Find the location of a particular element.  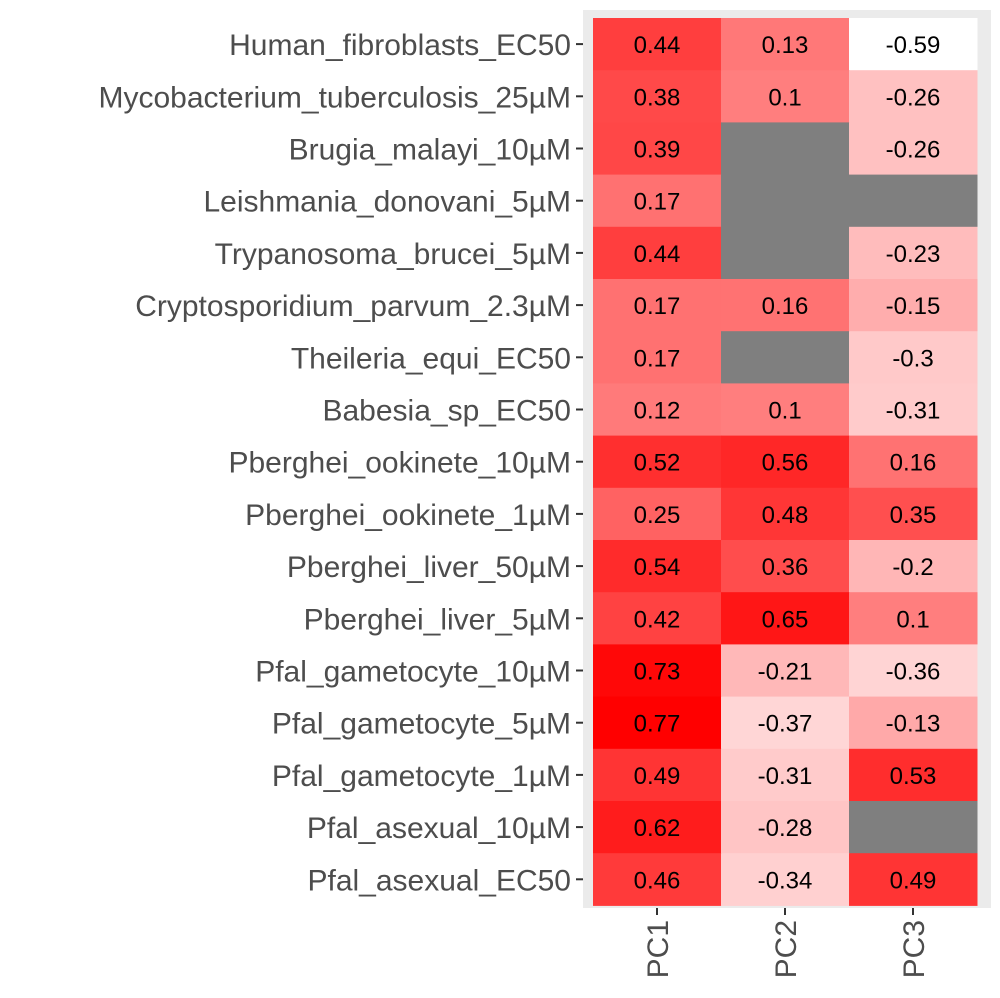

cell-value-label: -0.26 is located at coordinates (913, 150).